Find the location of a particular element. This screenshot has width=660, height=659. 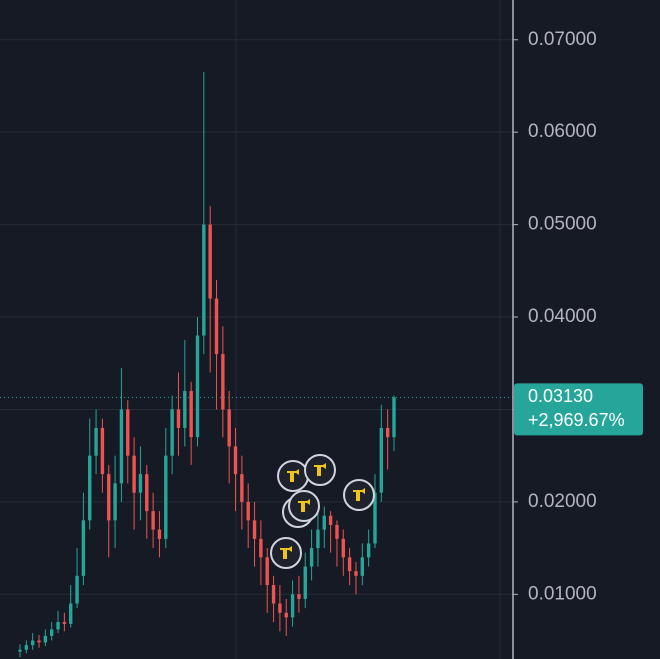

y-tick-label: 0.02000 is located at coordinates (562, 501).